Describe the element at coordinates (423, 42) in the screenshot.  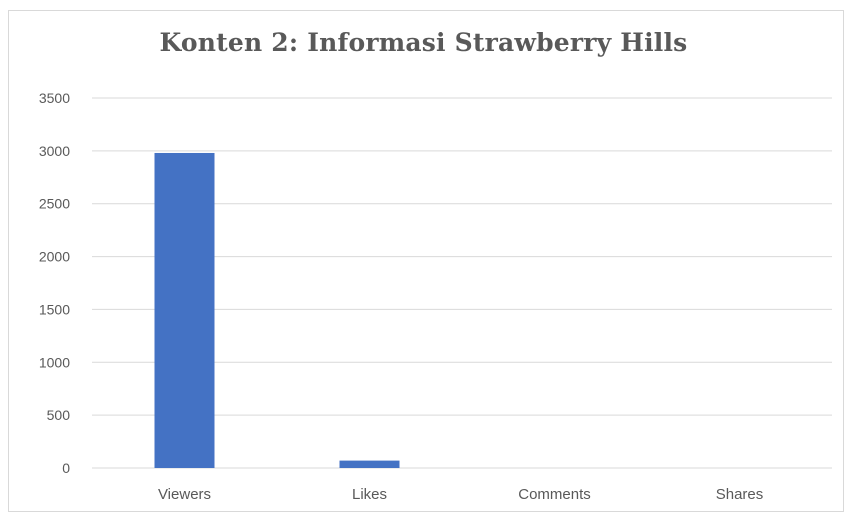
I see `chart-title: Konten 2: Informasi Strawberry Hills` at that location.